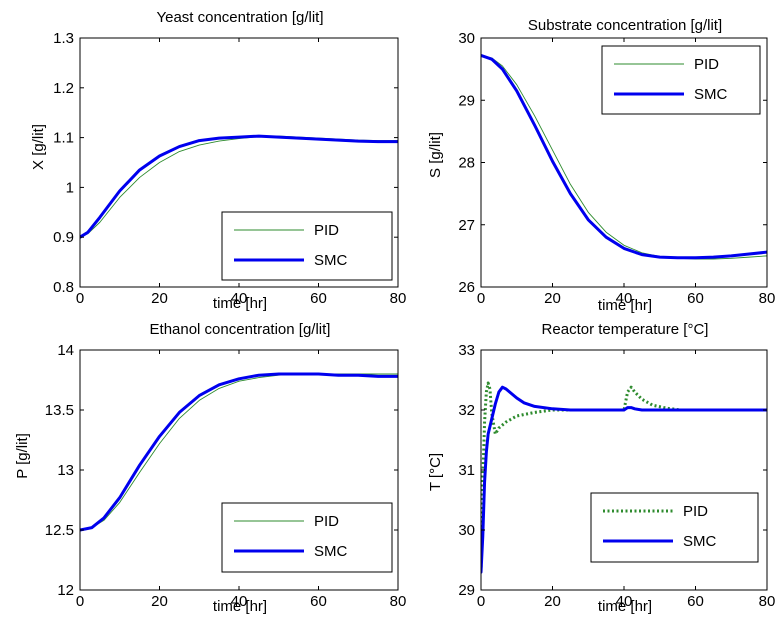 This screenshot has height=620, width=781. What do you see at coordinates (38, 147) in the screenshot?
I see `y-axis-label: X [g/lit]` at bounding box center [38, 147].